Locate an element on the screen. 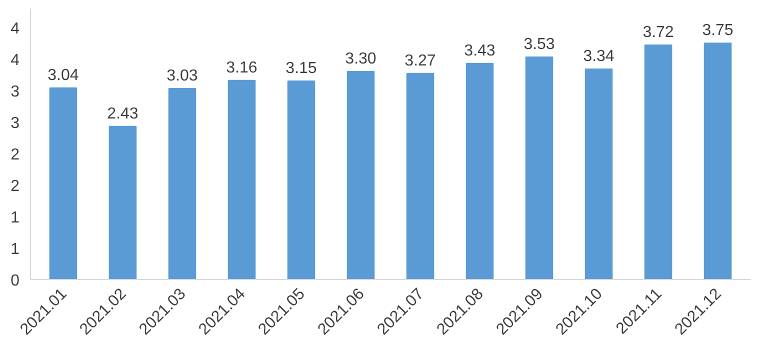 Image resolution: width=760 pixels, height=342 pixels. data-label: 3.30 is located at coordinates (360, 59).